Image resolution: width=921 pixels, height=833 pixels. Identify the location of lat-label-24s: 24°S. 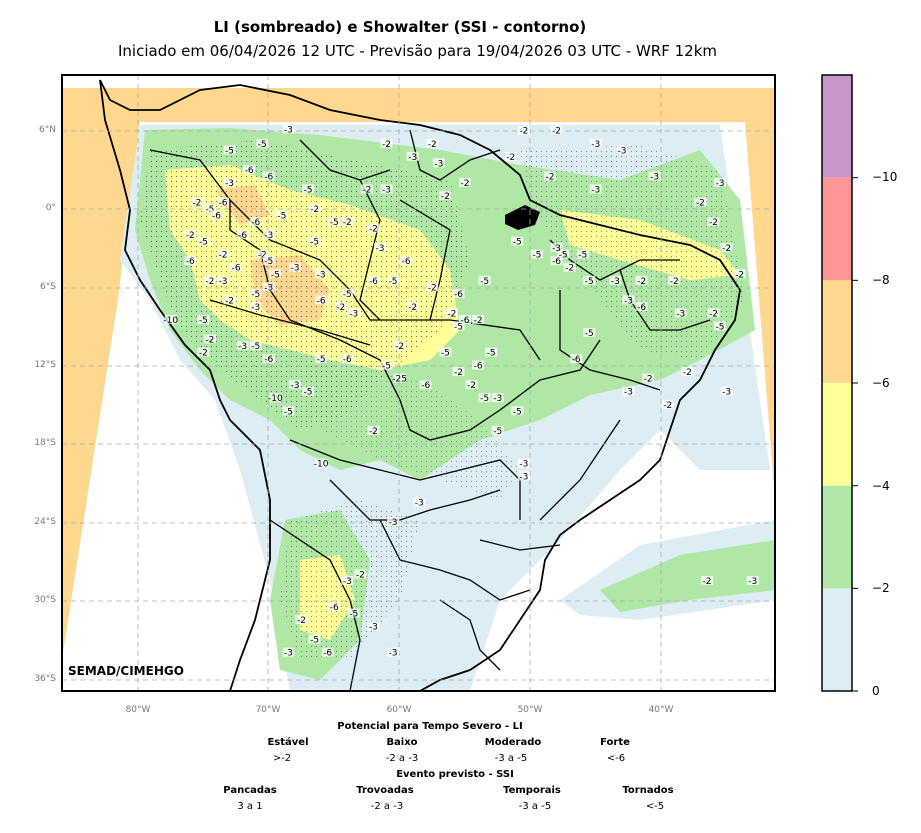
(45, 522).